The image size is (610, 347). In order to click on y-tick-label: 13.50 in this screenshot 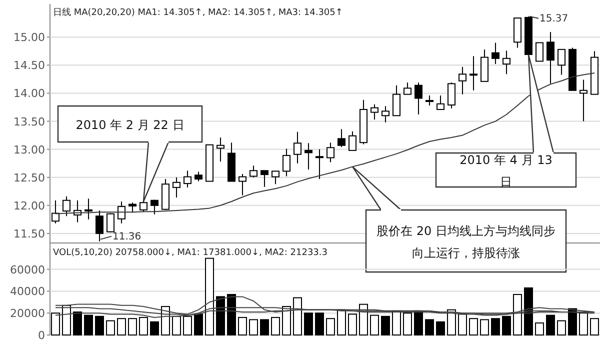, I will do `click(29, 121)`.